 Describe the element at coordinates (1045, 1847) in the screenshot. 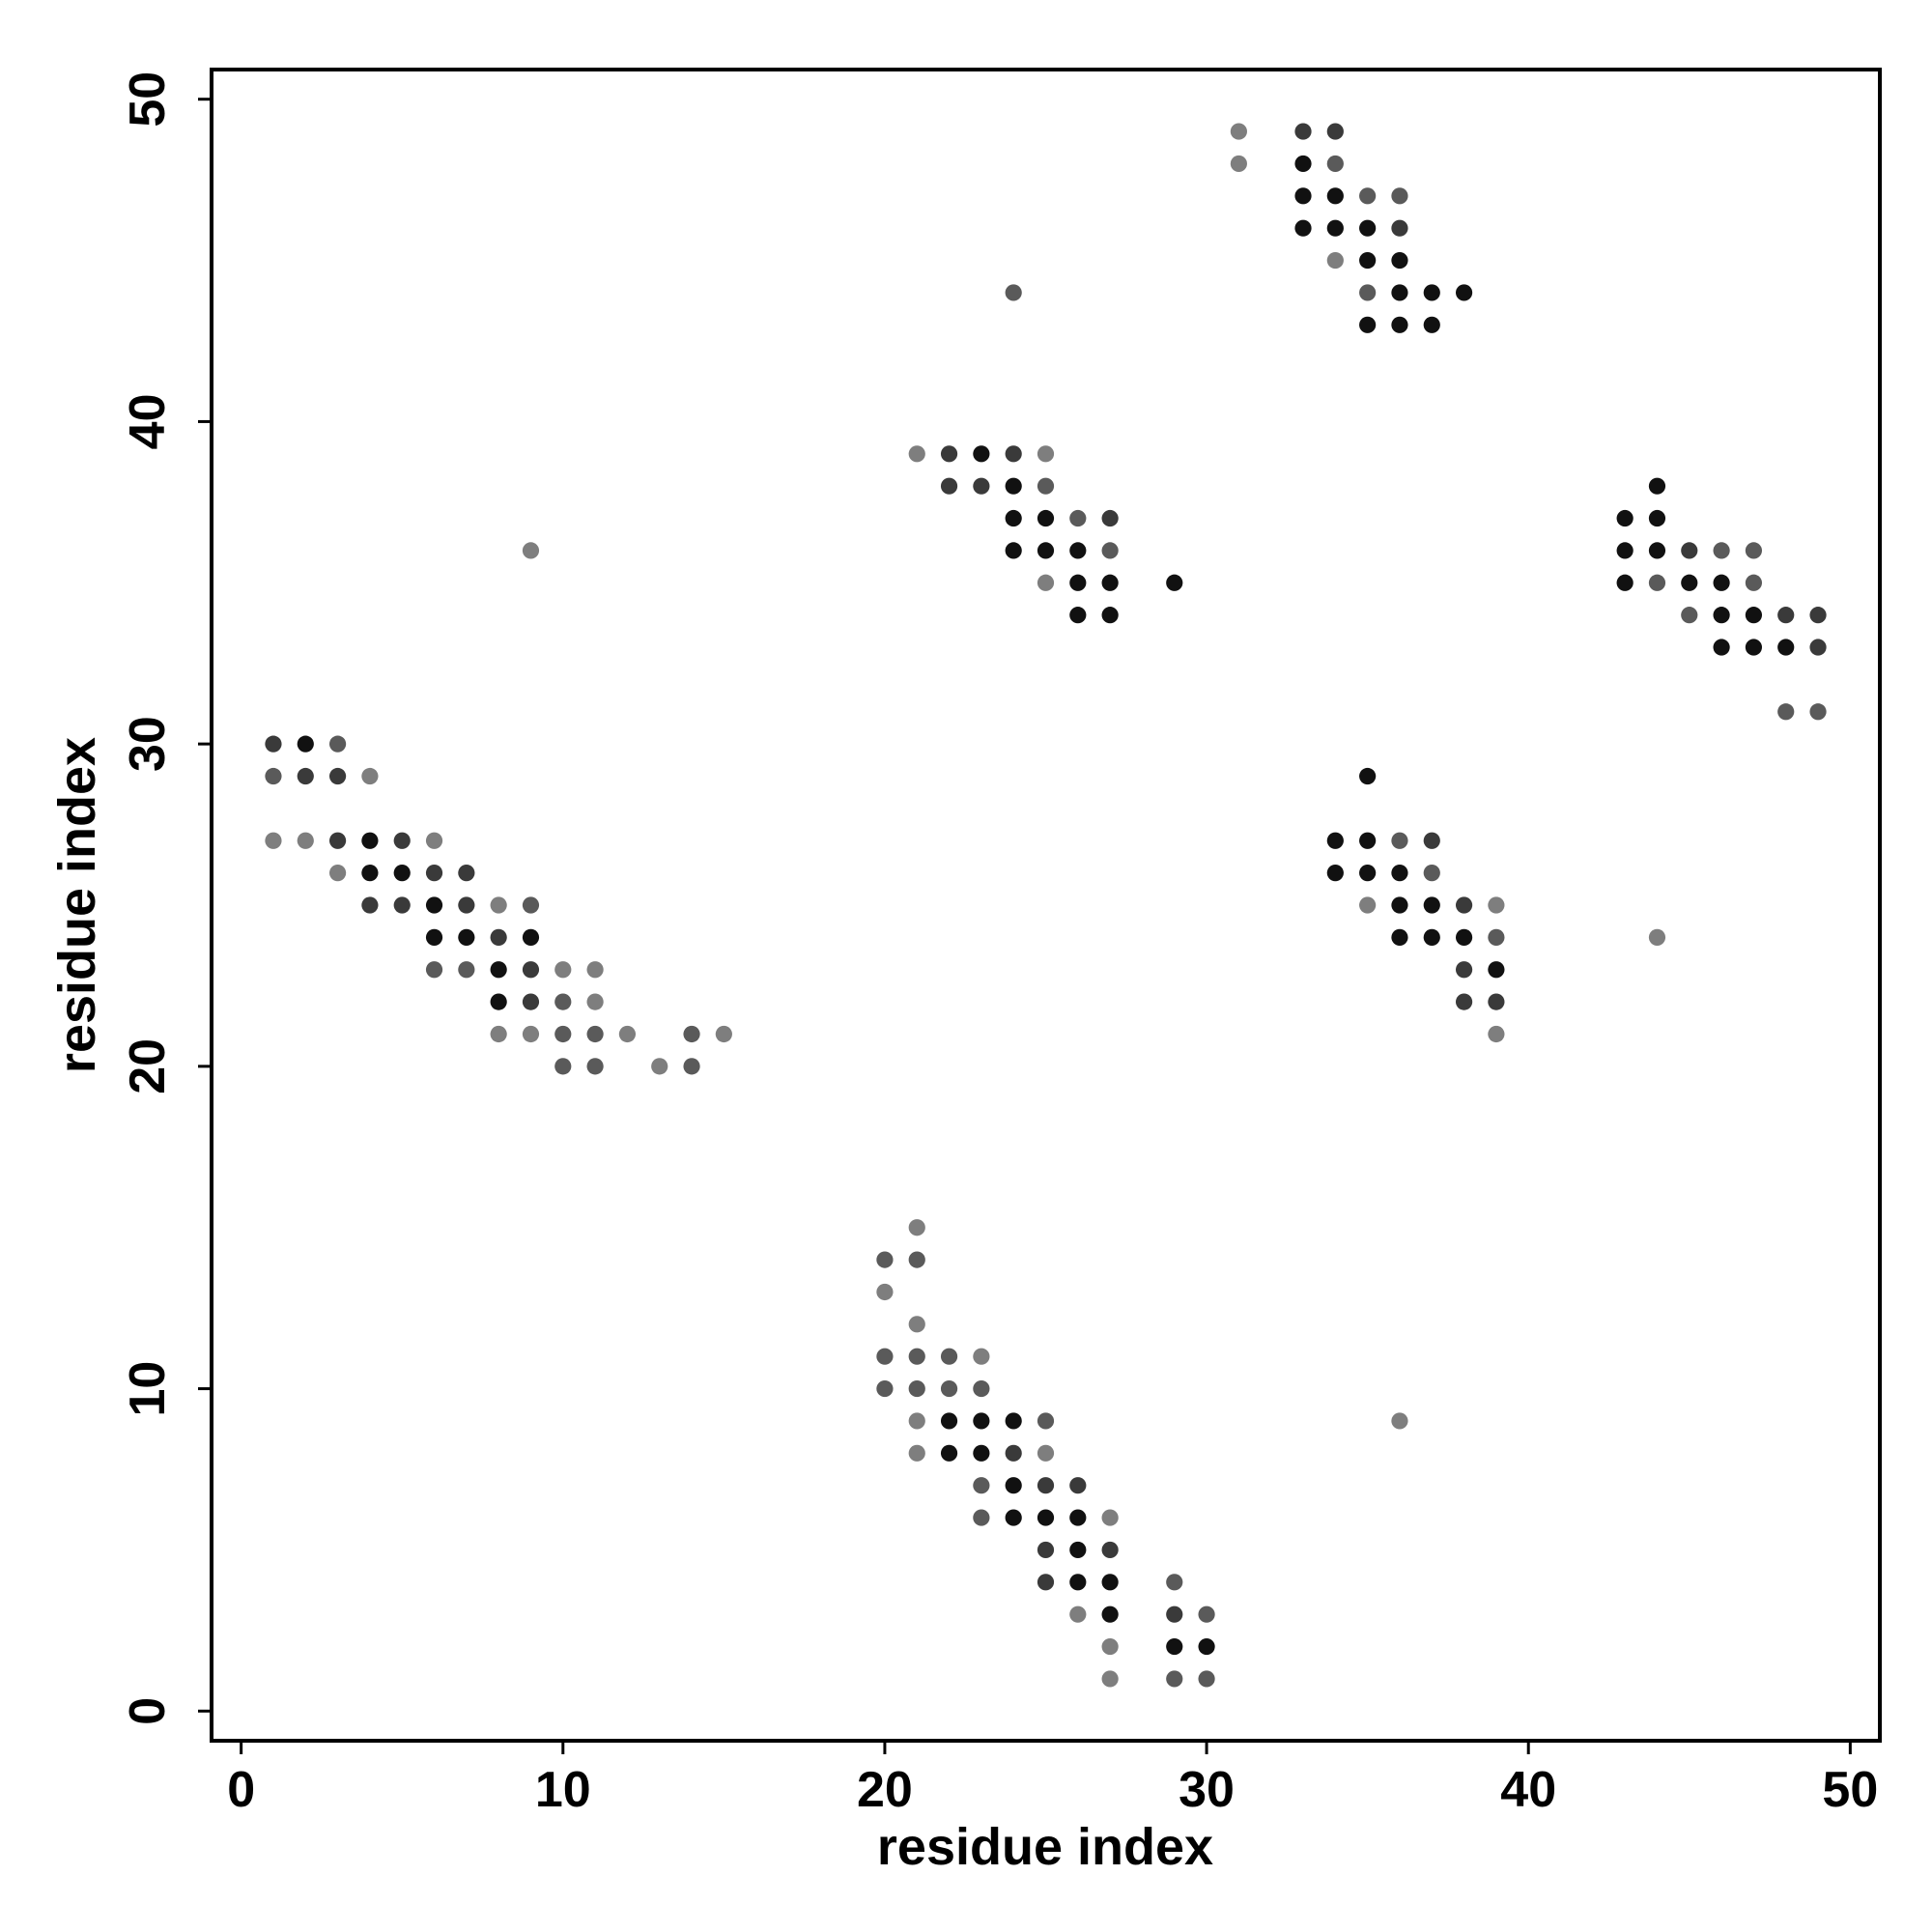

I see `x-axis-label: residue index` at that location.